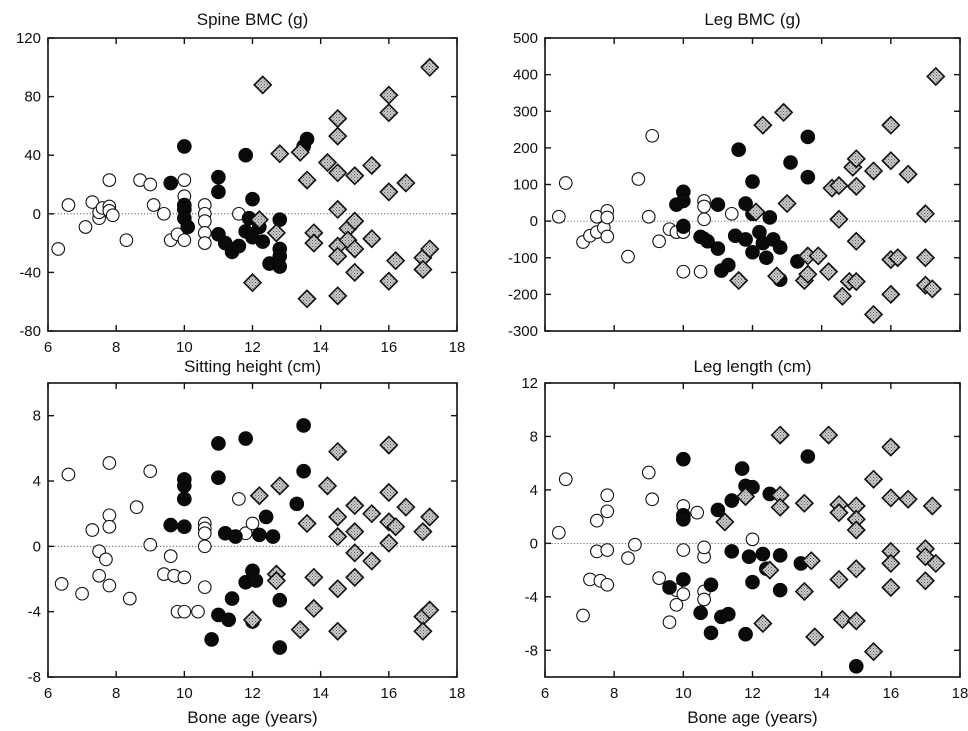  Describe the element at coordinates (523, 331) in the screenshot. I see `y-tick-label: -300` at that location.